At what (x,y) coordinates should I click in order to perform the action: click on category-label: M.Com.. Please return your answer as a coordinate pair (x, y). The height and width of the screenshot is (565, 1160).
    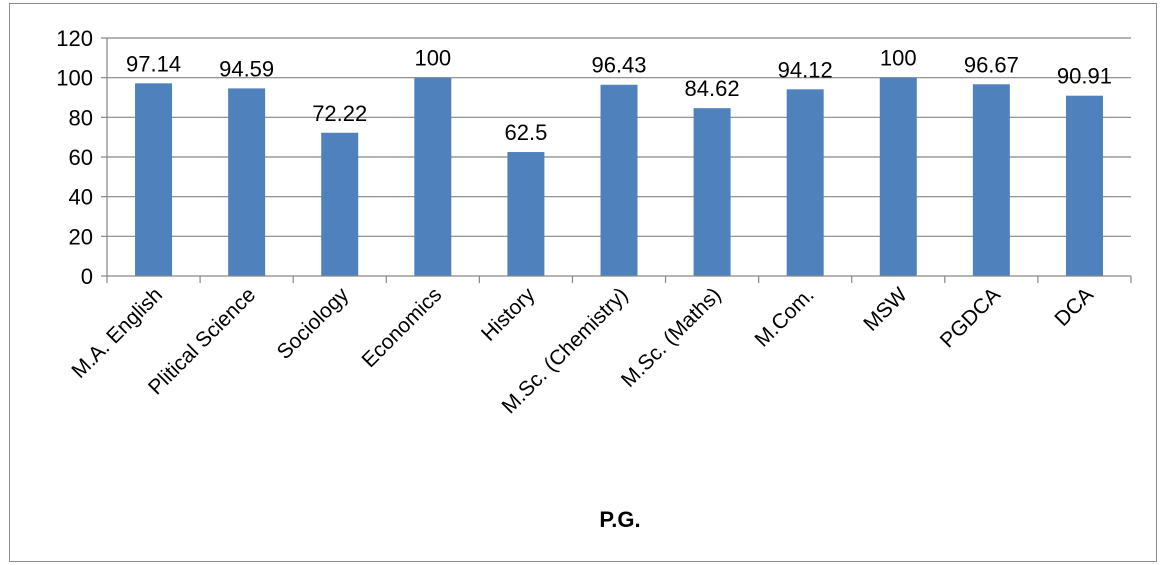
    Looking at the image, I should click on (784, 317).